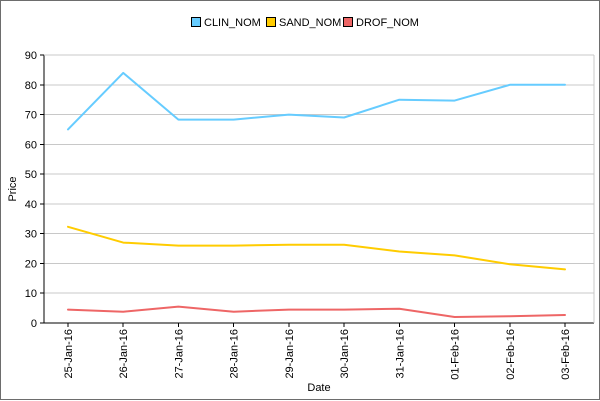  I want to click on x-tick-label: 27-Jan-16, so click(179, 354).